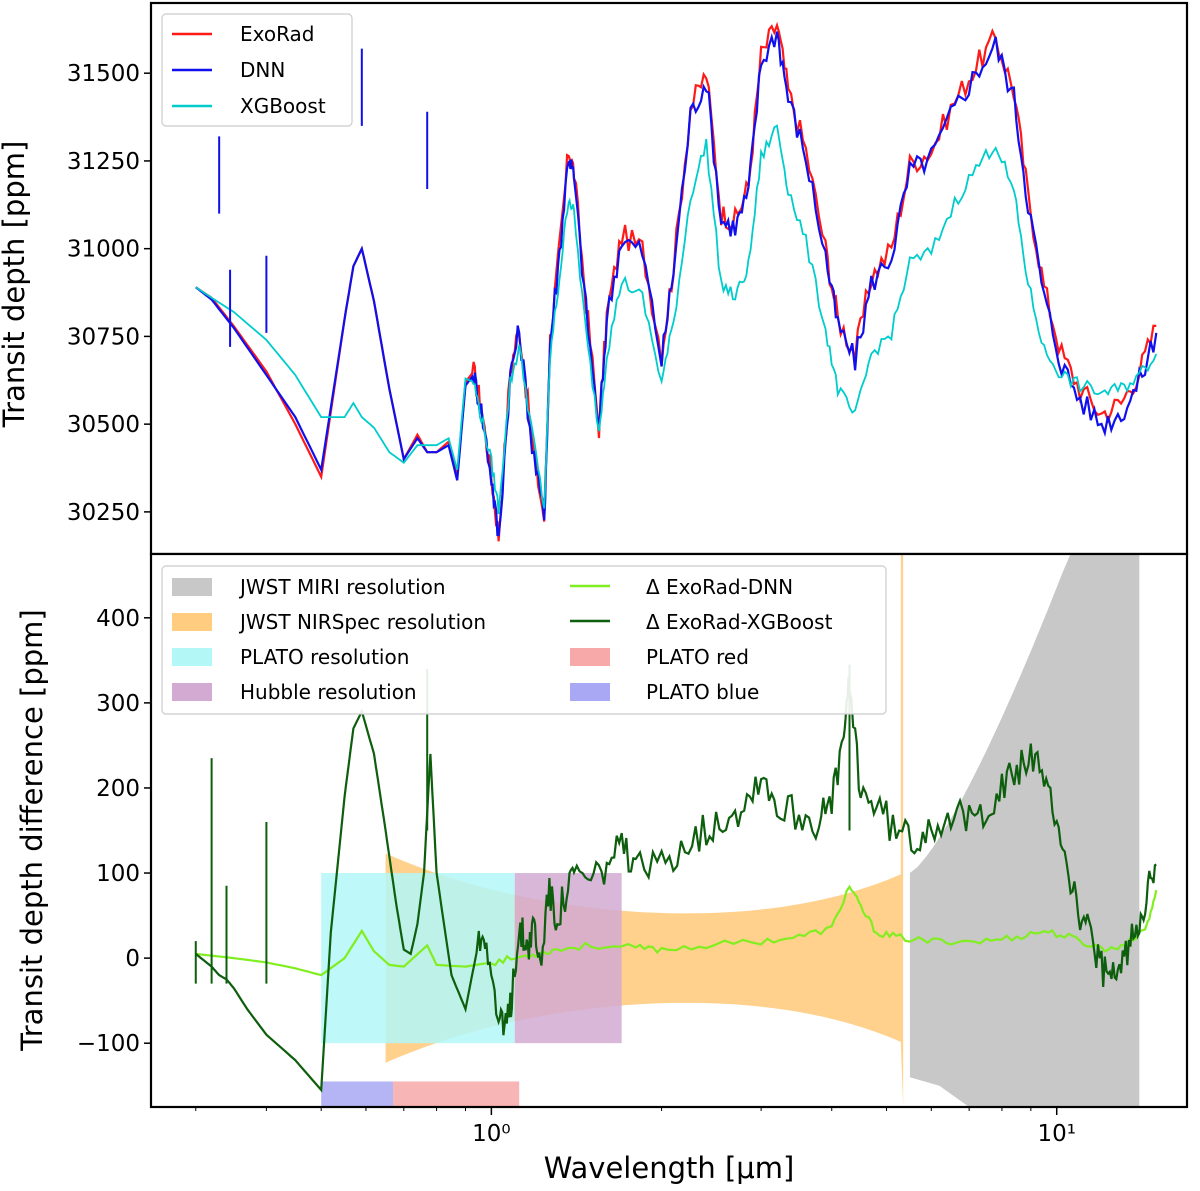 This screenshot has width=1200, height=1191. Describe the element at coordinates (132, 959) in the screenshot. I see `y-tick-label: 0` at that location.